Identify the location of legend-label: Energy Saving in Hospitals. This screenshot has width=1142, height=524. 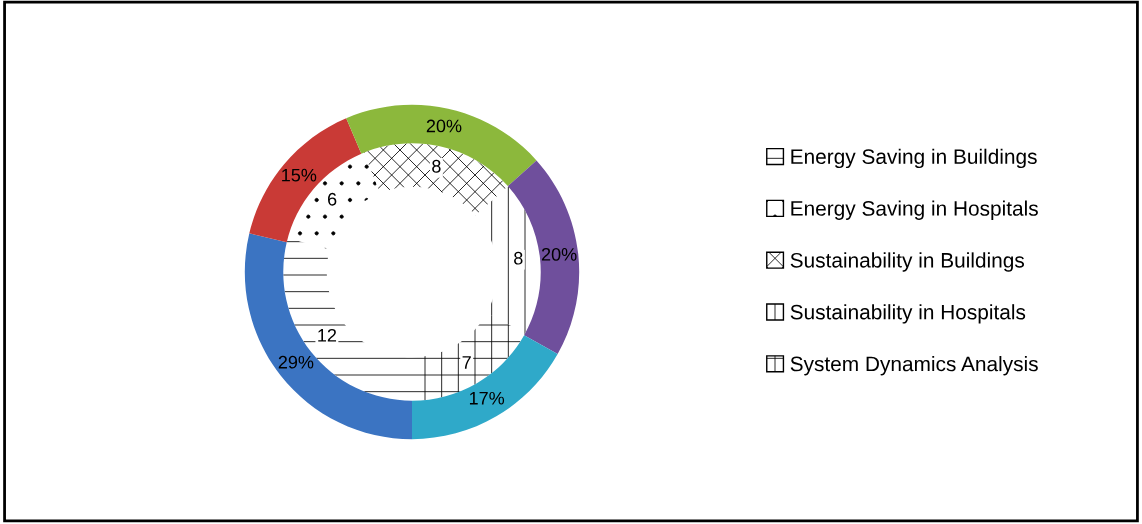
(914, 210).